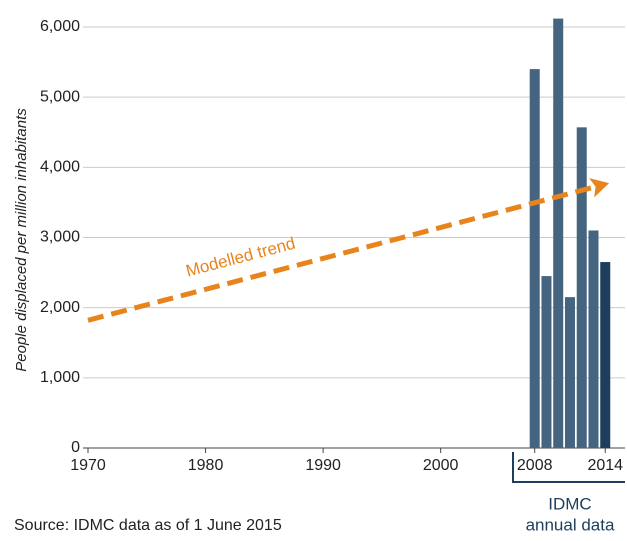  I want to click on y-tick-label: 6,000, so click(60, 26).